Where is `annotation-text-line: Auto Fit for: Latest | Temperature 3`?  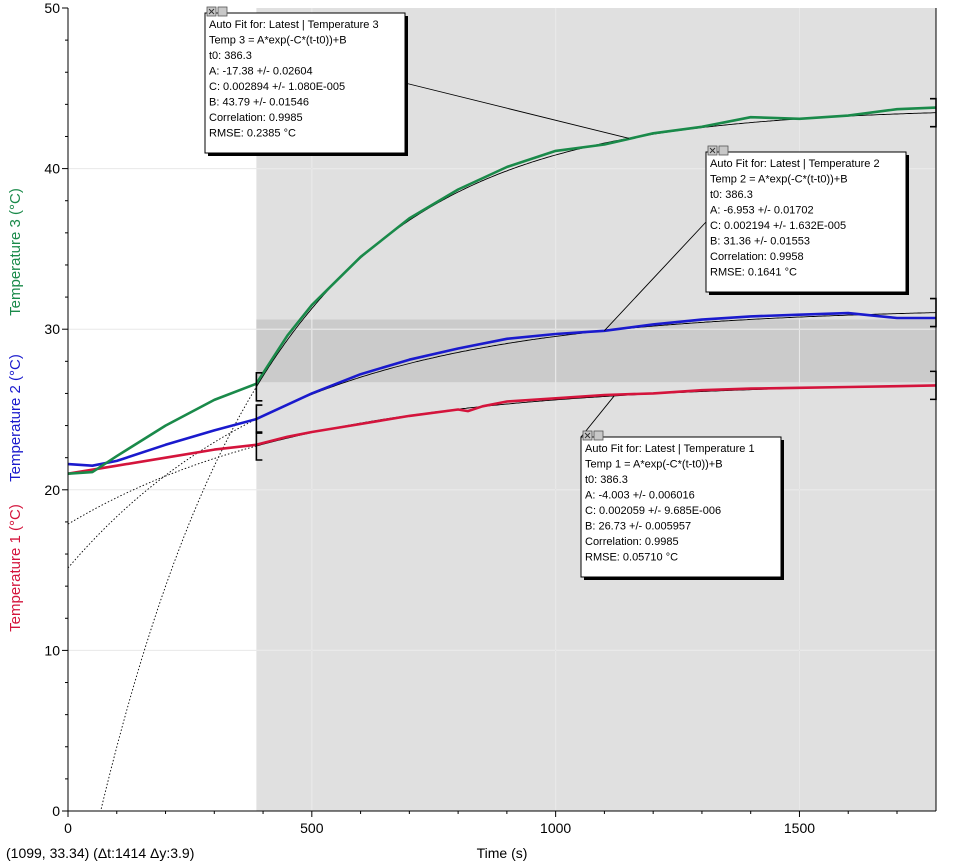 annotation-text-line: Auto Fit for: Latest | Temperature 3 is located at coordinates (294, 25).